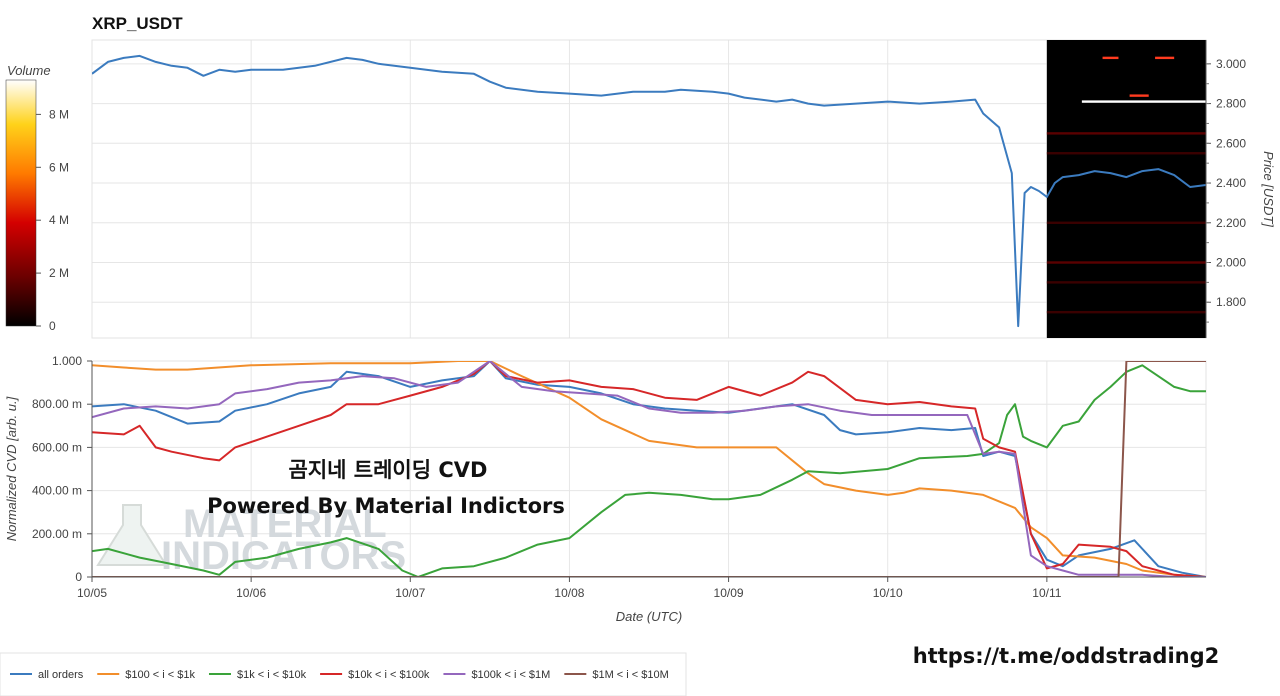  Describe the element at coordinates (1231, 263) in the screenshot. I see `price-tick-label: 2.000` at that location.